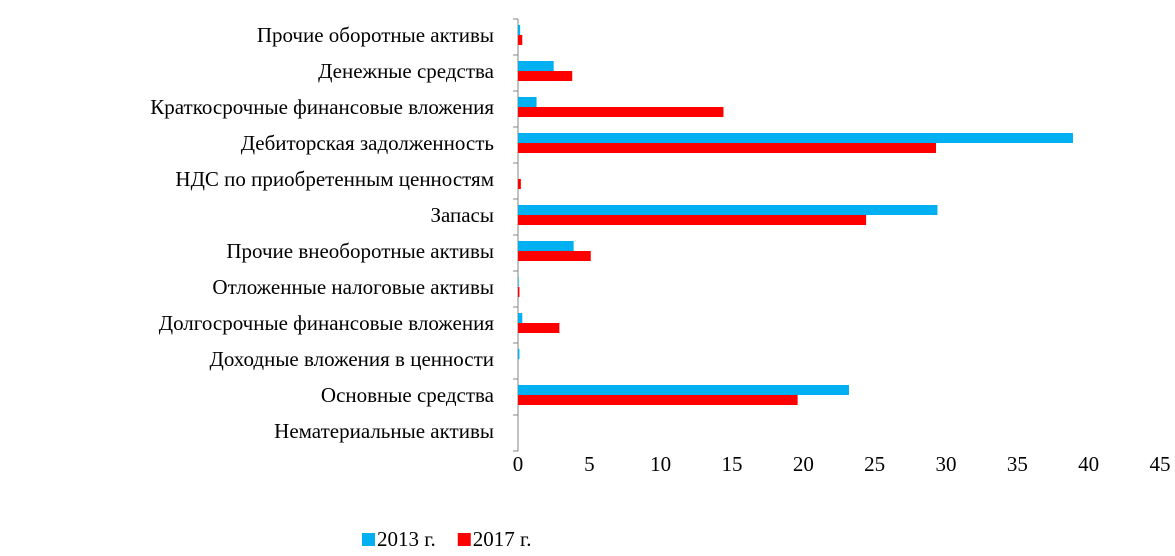 The height and width of the screenshot is (556, 1175). What do you see at coordinates (327, 323) in the screenshot?
I see `y-tick-label: Долгосрочные финансовые вложения` at bounding box center [327, 323].